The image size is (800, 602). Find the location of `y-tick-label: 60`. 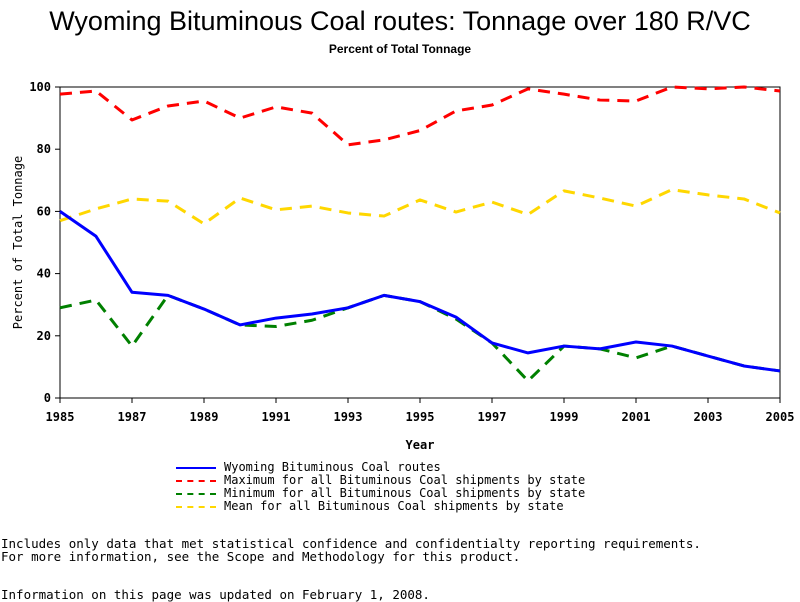

y-tick-label: 60 is located at coordinates (44, 211).